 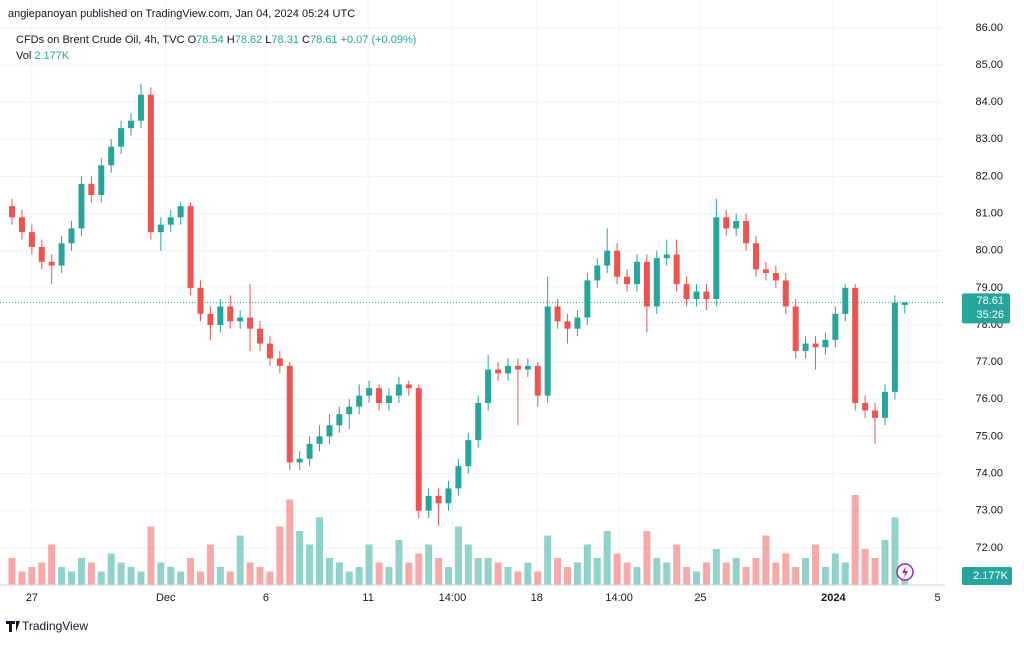 I want to click on x-tick-label: 18, so click(x=537, y=598).